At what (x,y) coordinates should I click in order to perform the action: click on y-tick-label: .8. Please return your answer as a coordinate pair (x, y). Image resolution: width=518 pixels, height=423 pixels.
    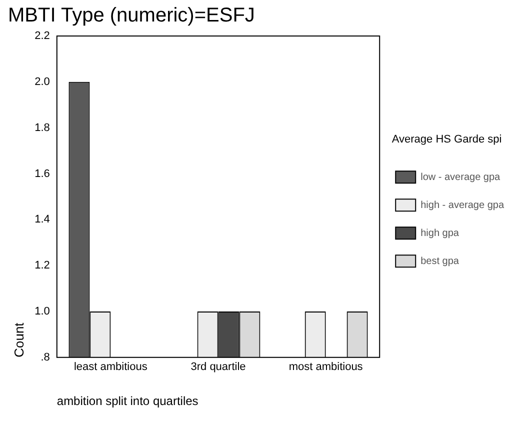
    Looking at the image, I should click on (45, 357).